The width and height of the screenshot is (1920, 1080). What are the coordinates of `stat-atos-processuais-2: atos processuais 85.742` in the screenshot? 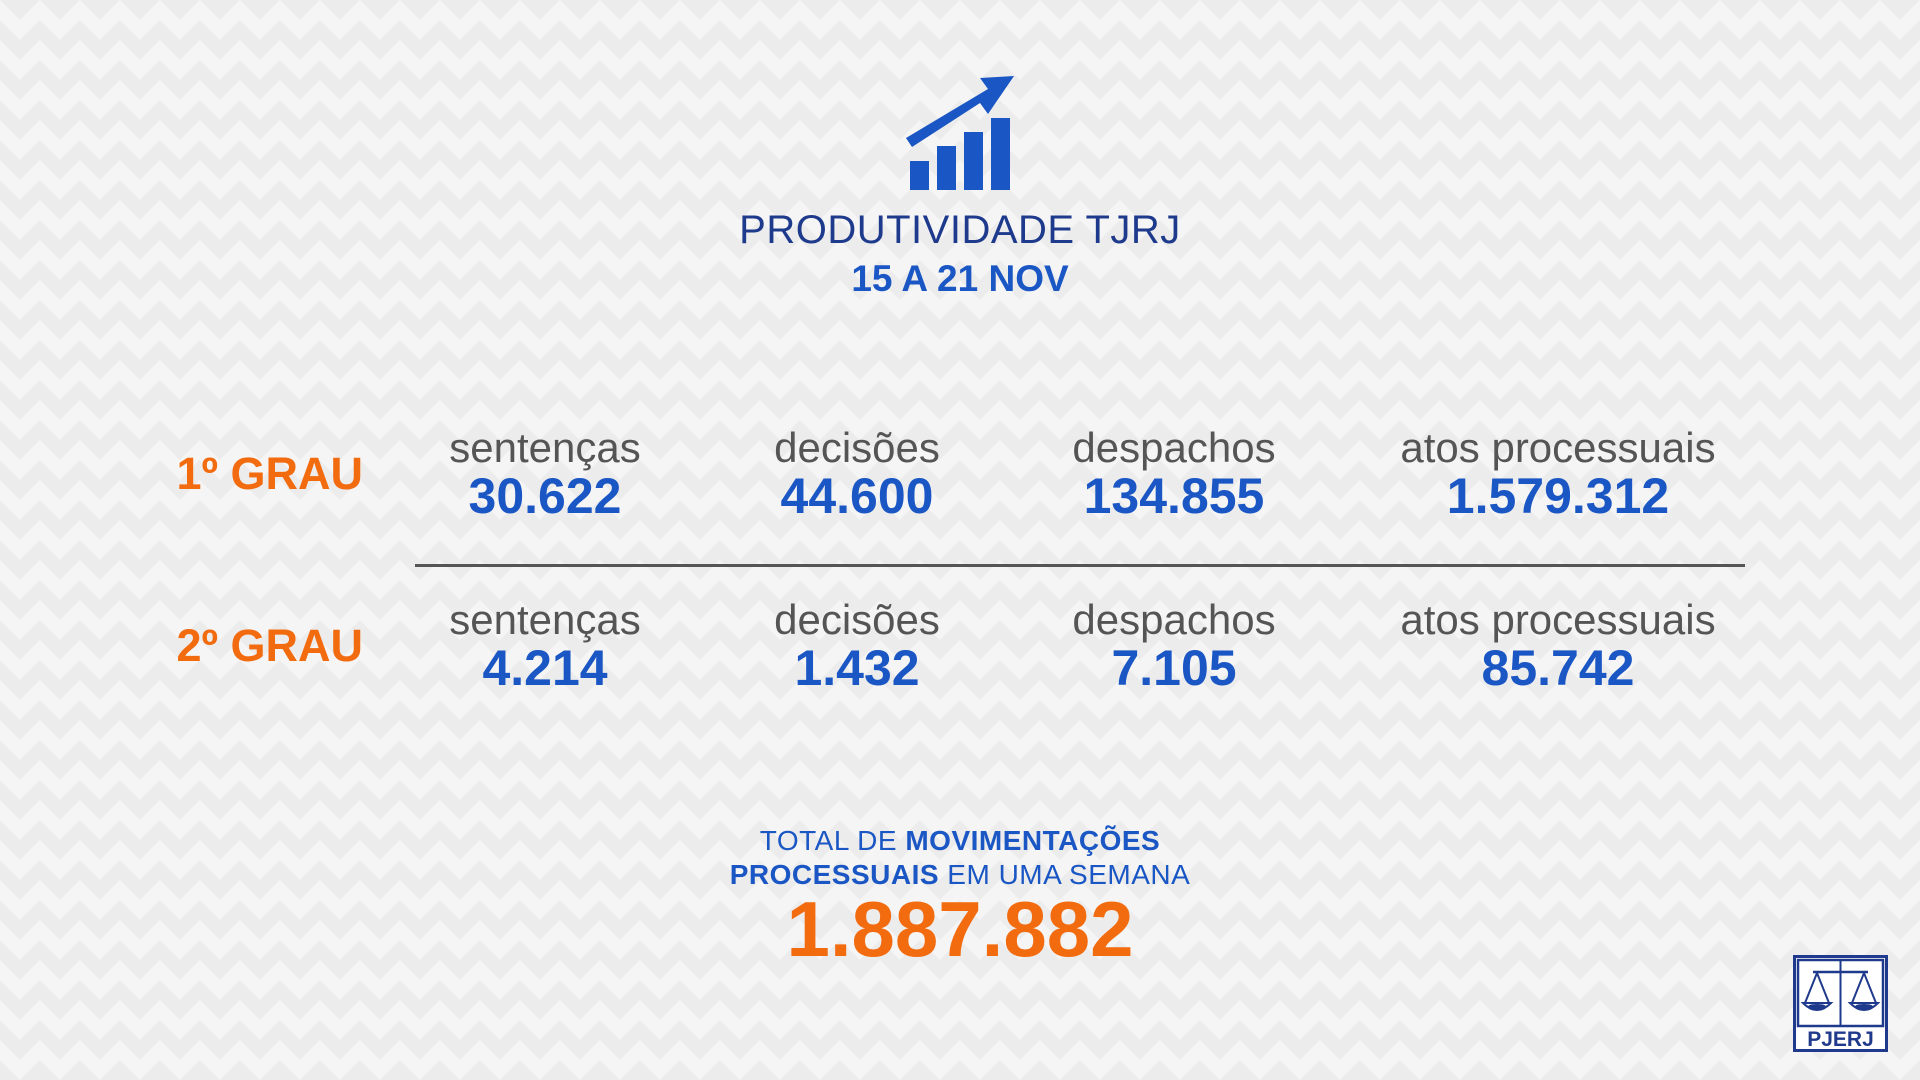 It's located at (1558, 646).